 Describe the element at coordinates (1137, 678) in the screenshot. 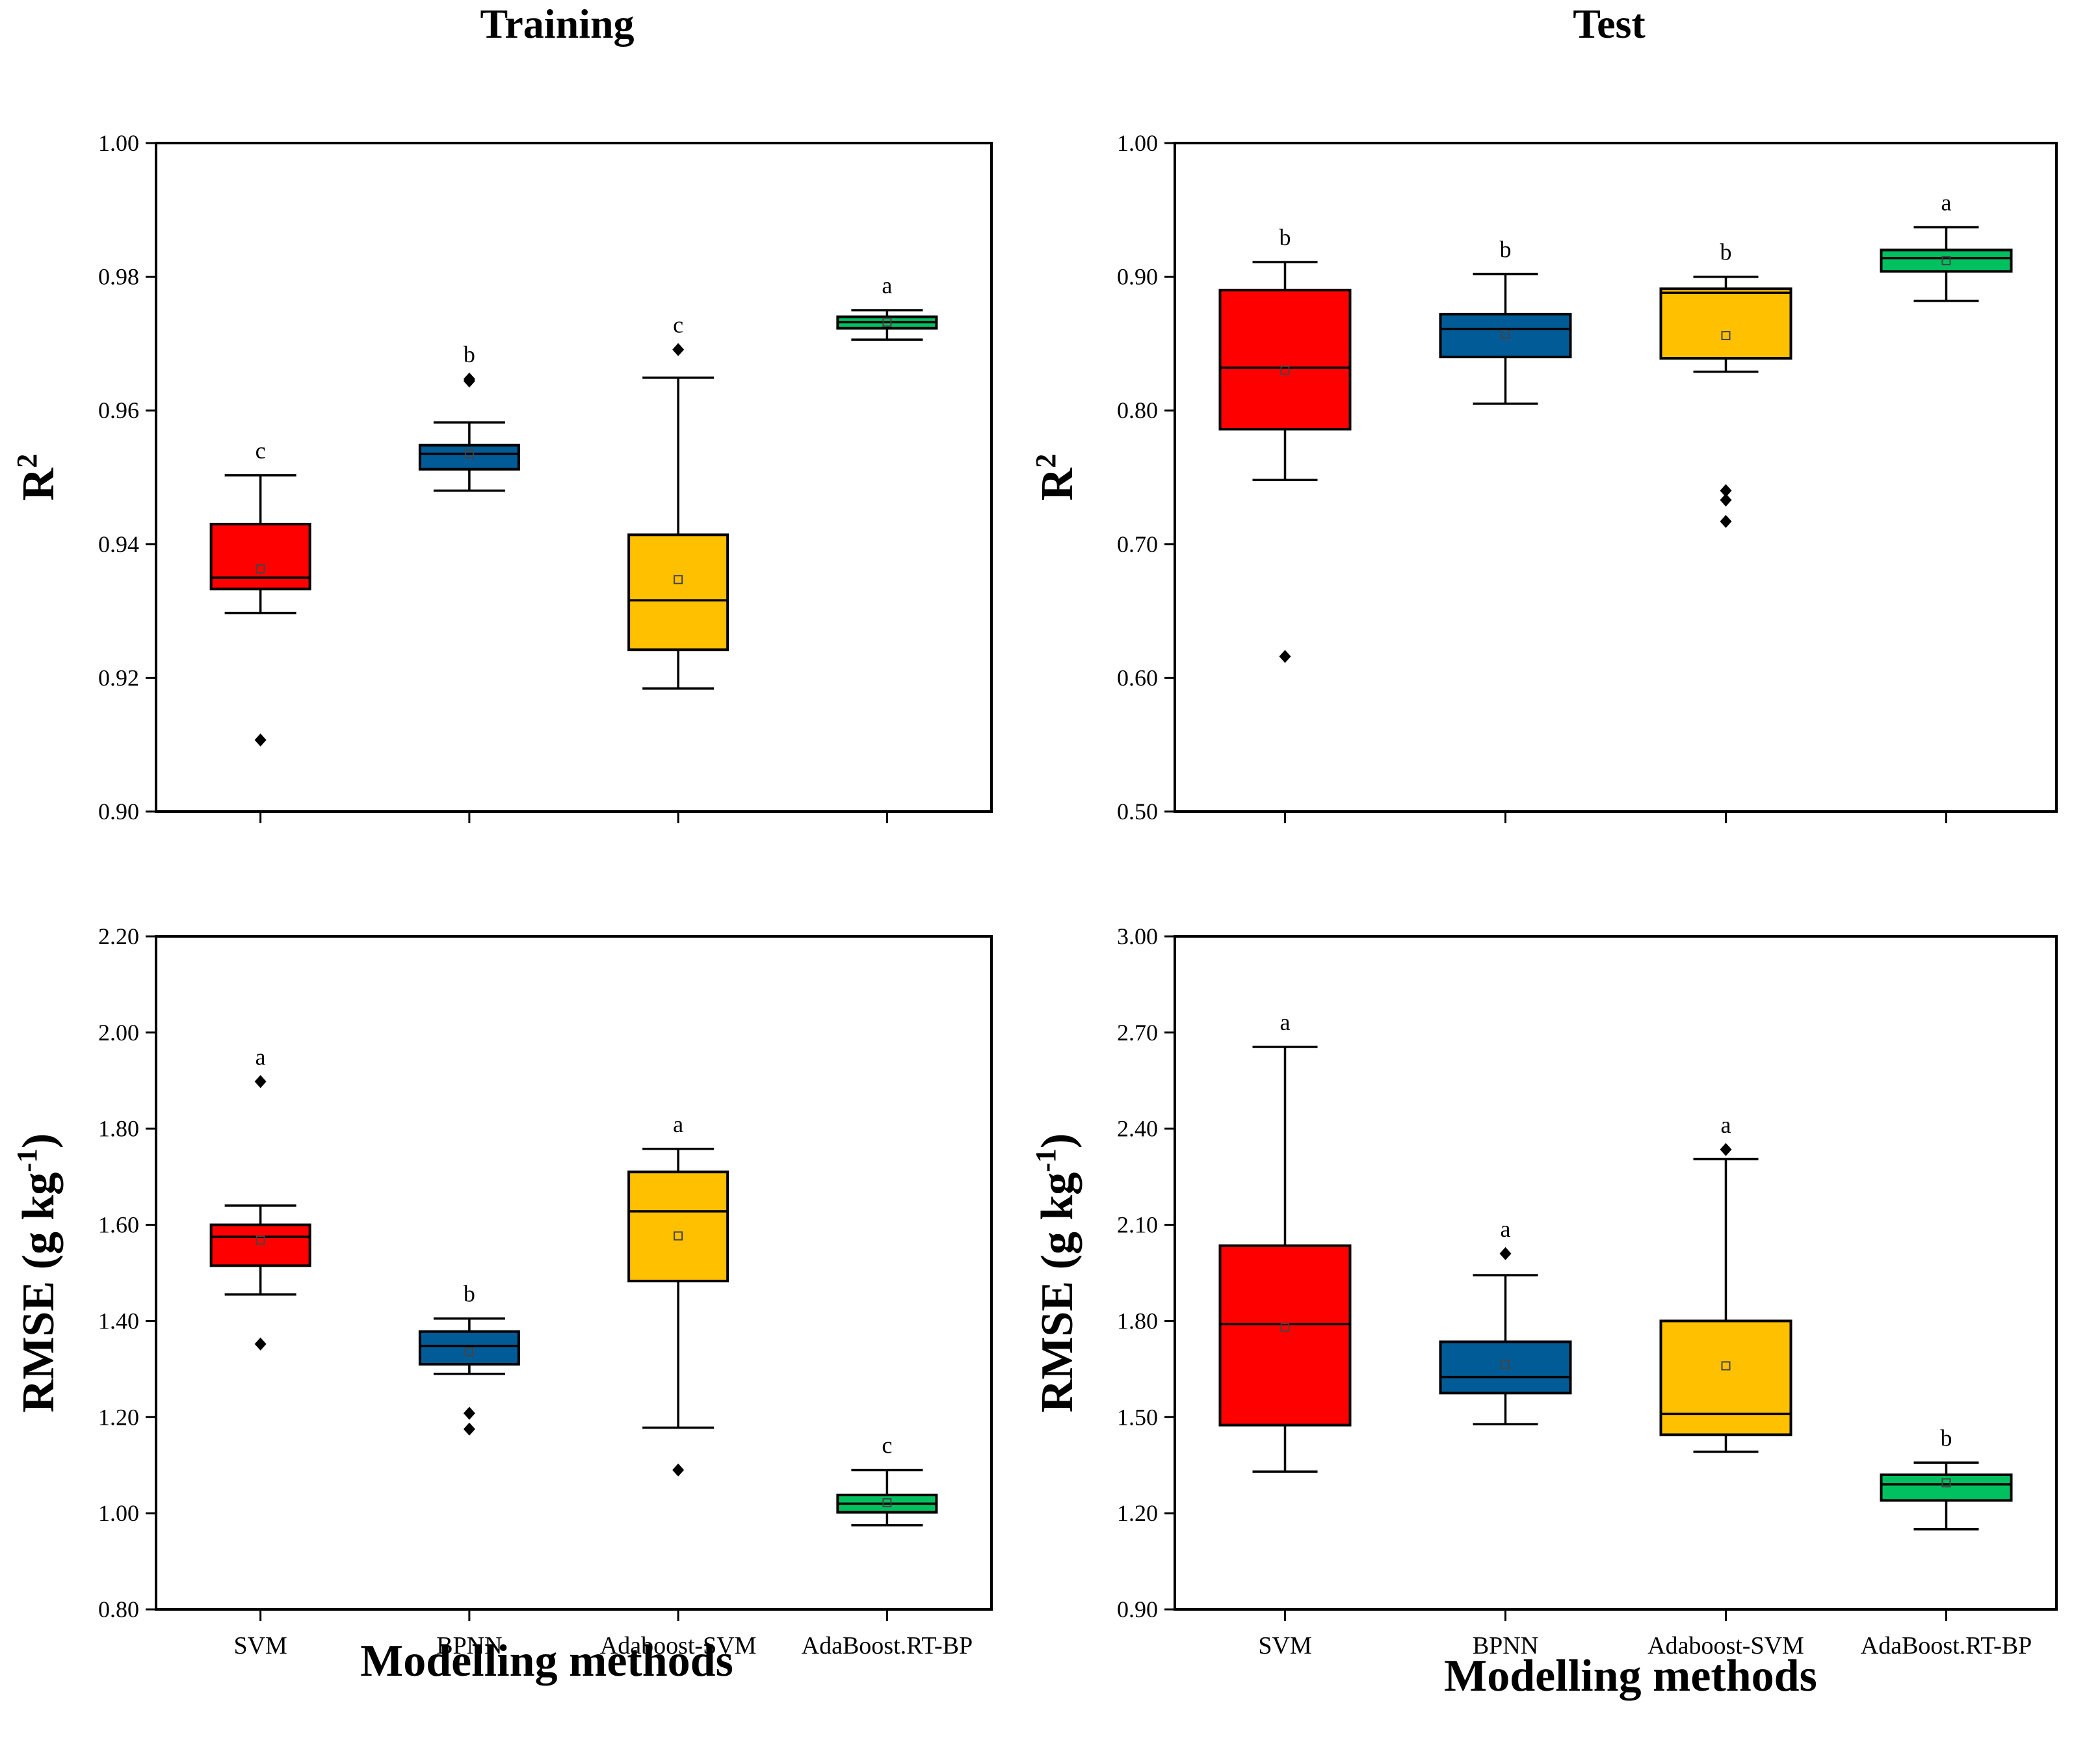

I see `y-tick-label: 0.60` at that location.